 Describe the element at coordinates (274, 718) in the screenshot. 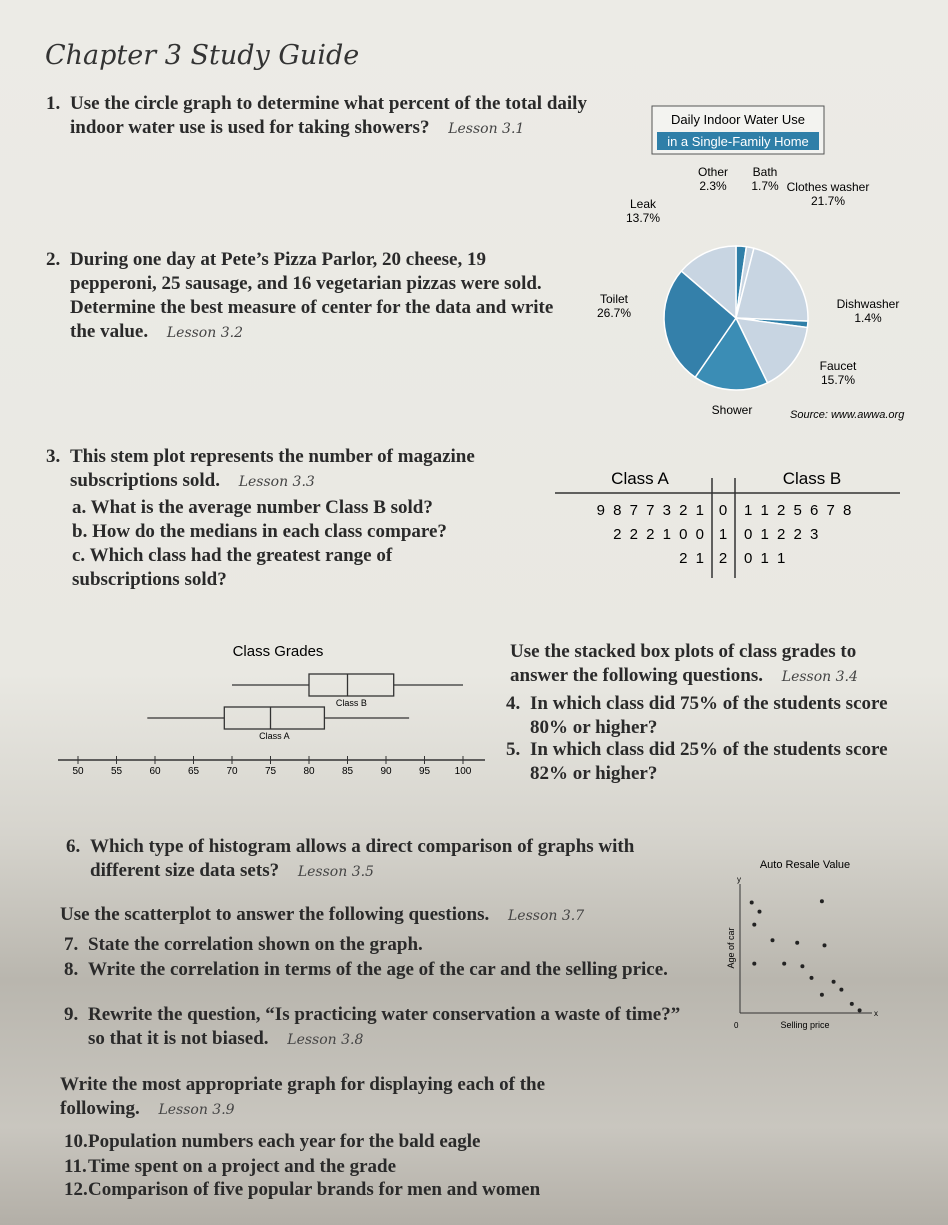

I see `box-body` at that location.